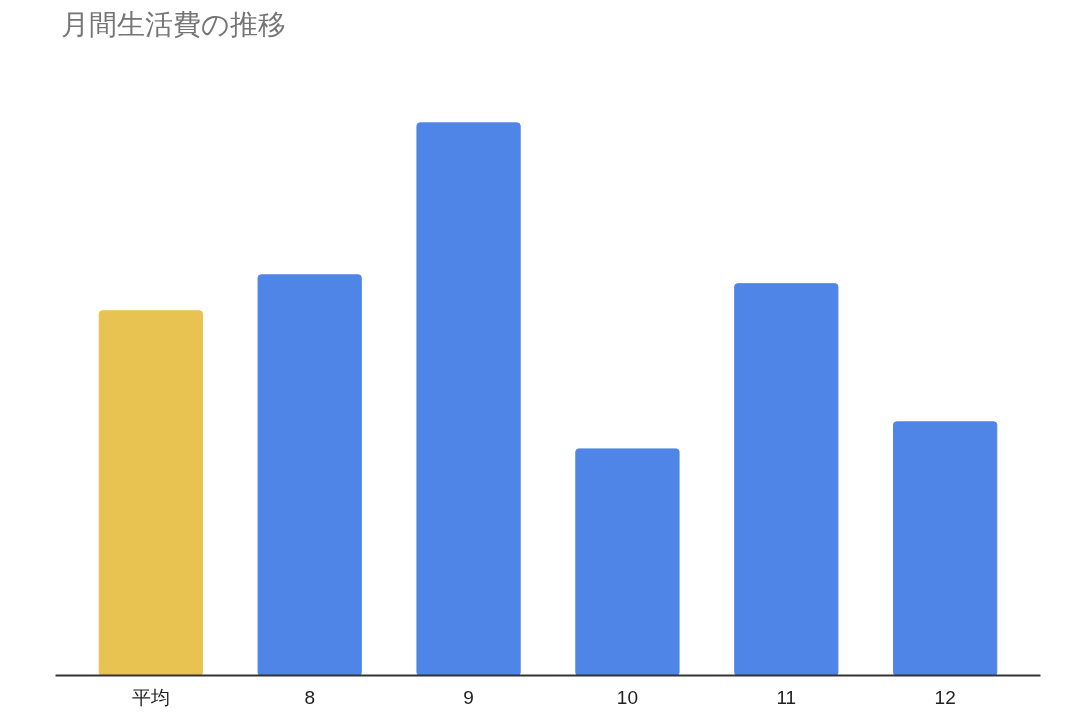 This screenshot has height=716, width=1086. I want to click on x-tick-label: 12, so click(945, 697).